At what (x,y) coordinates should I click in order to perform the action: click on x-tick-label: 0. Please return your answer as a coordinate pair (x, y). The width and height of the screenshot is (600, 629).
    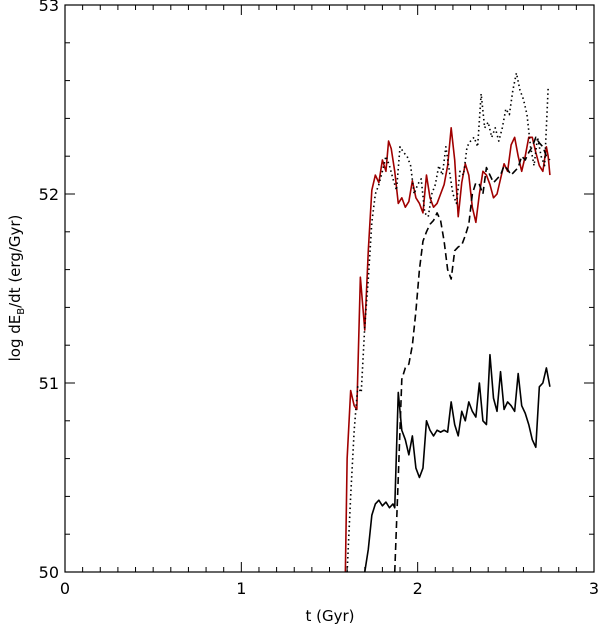
    Looking at the image, I should click on (65, 588).